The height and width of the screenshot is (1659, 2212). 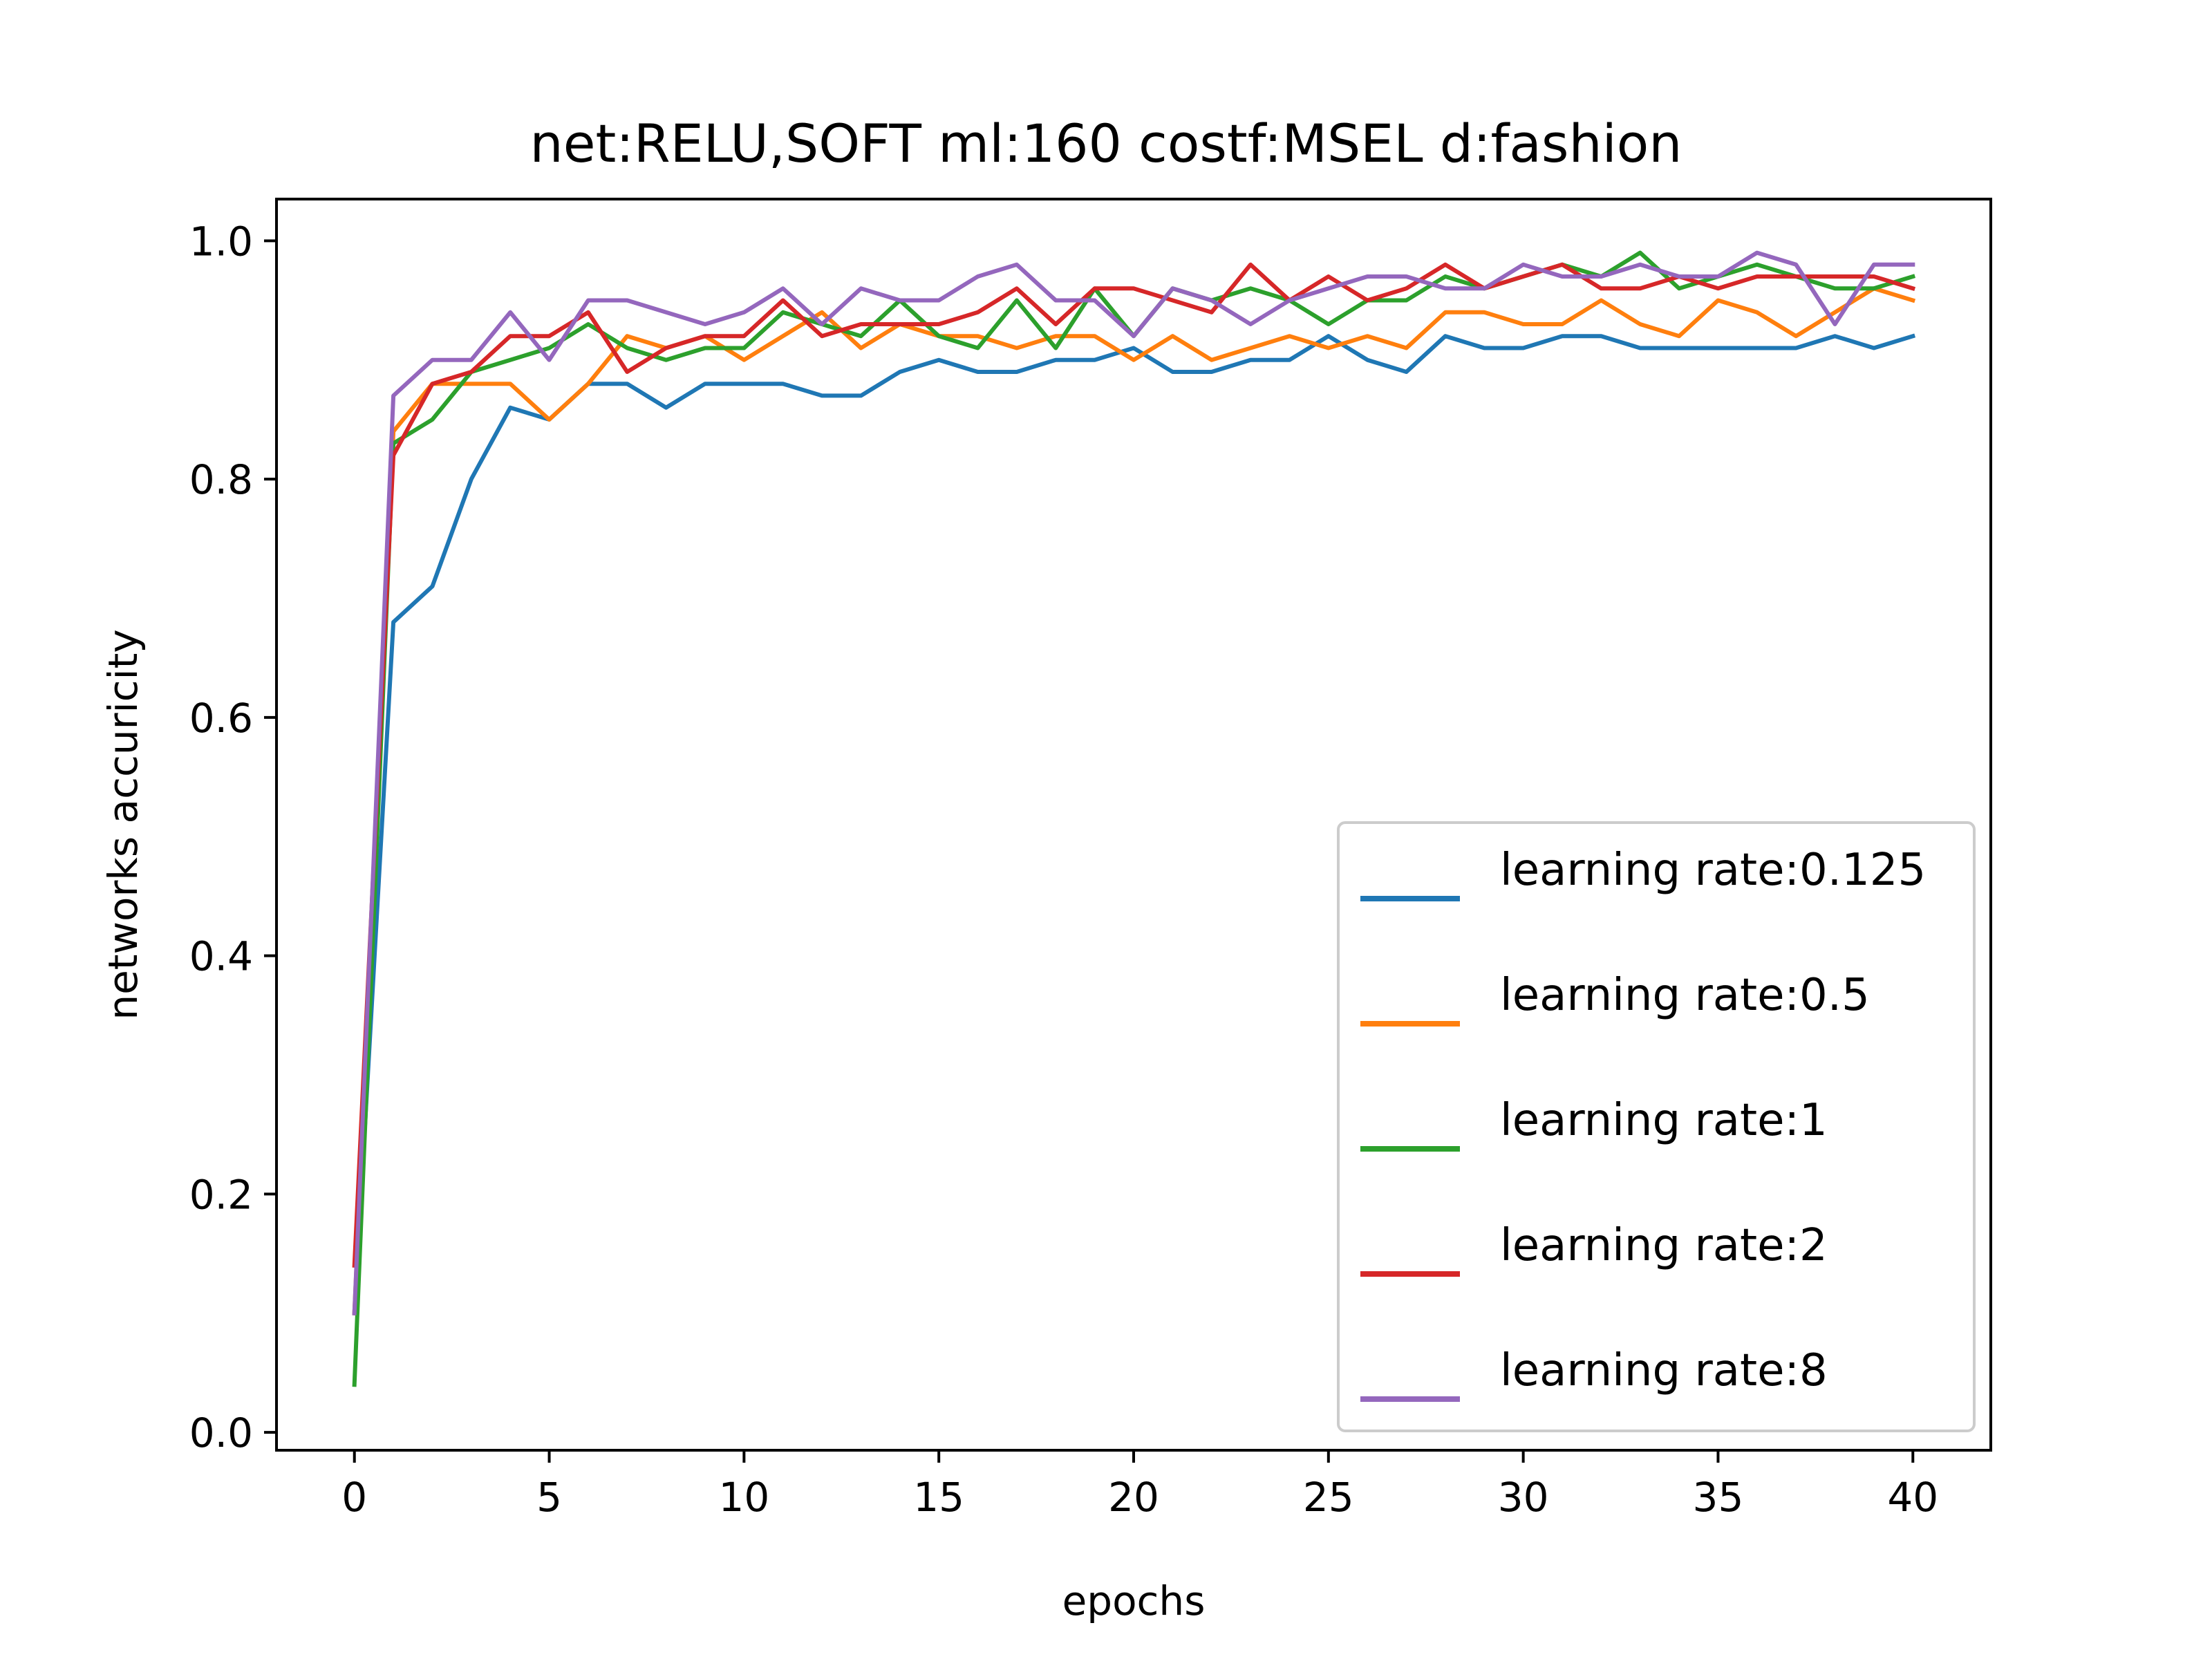 I want to click on y-axis-ticks: 0.0 0.2 0.4 0.6 0.8 1.0, so click(x=232, y=837).